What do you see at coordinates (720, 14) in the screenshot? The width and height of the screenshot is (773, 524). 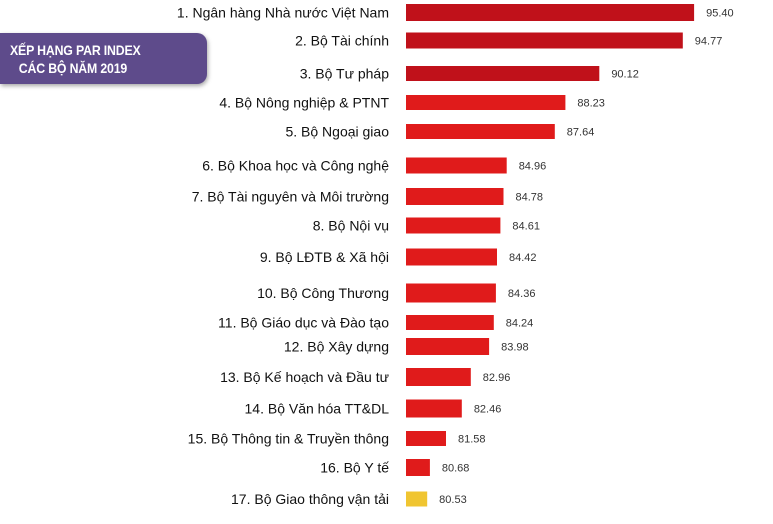 I see `value-label: 95.40` at bounding box center [720, 14].